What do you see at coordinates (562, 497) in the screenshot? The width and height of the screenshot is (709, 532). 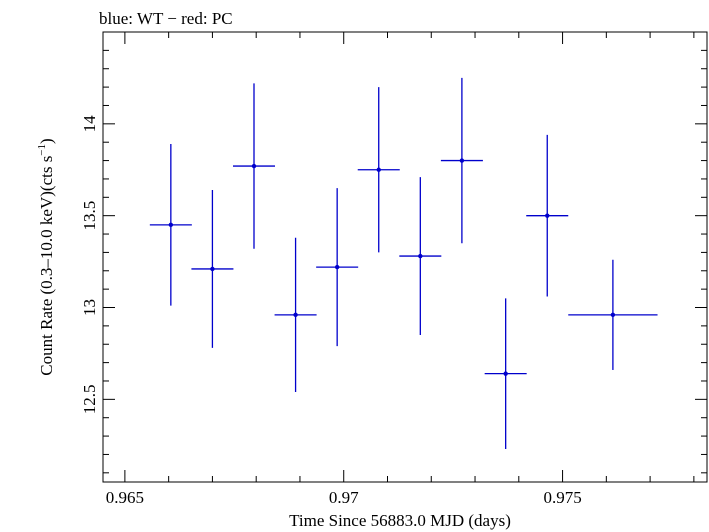 I see `x-tick-label: 0.975` at bounding box center [562, 497].